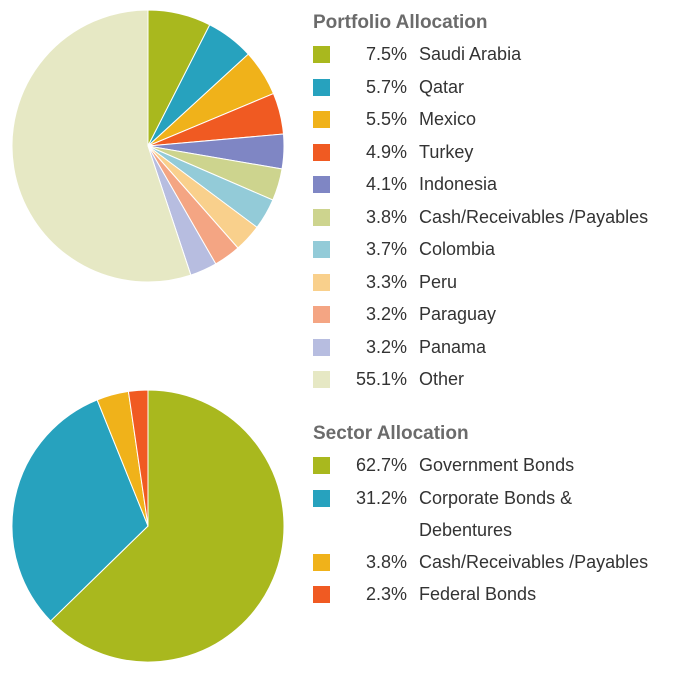 The height and width of the screenshot is (684, 685). I want to click on legend-value: 31.2%, so click(381, 497).